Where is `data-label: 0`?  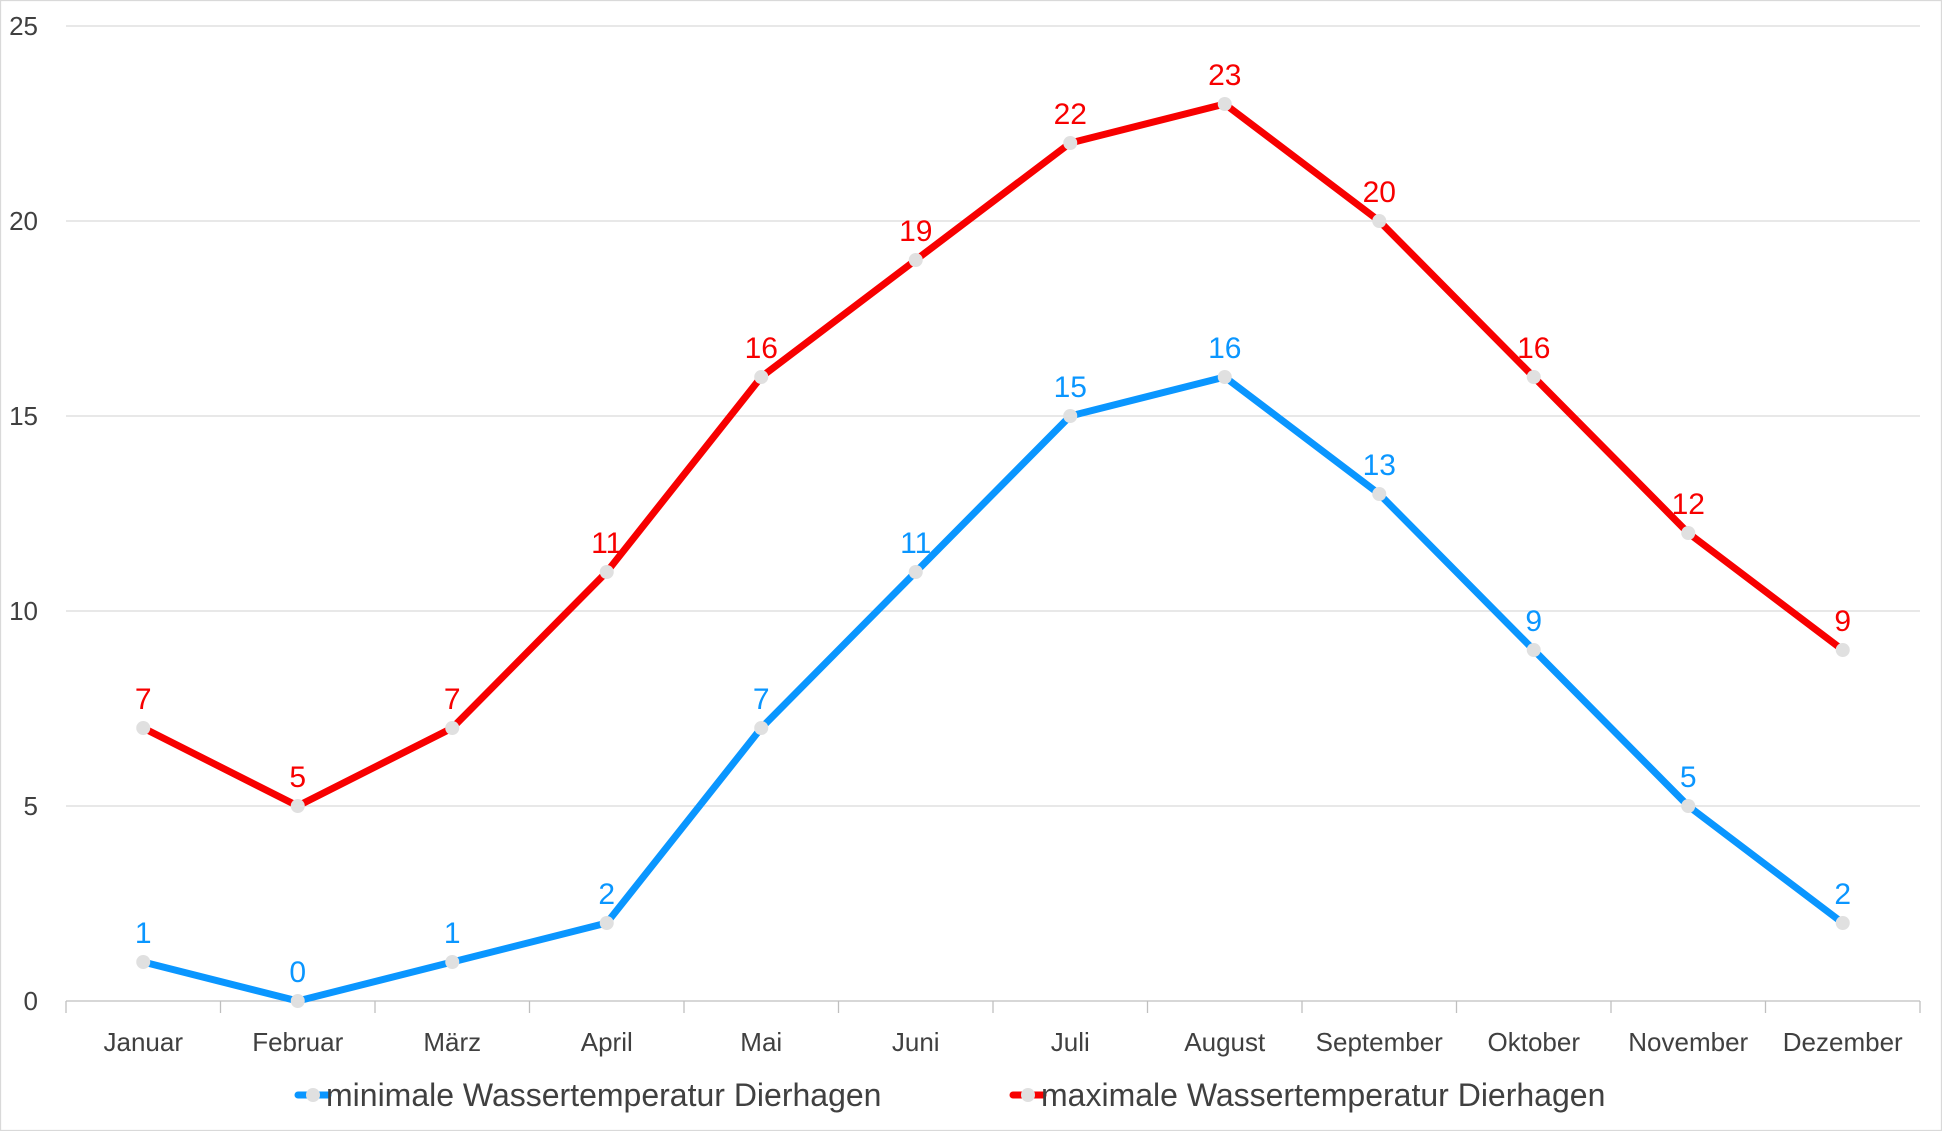 data-label: 0 is located at coordinates (297, 972).